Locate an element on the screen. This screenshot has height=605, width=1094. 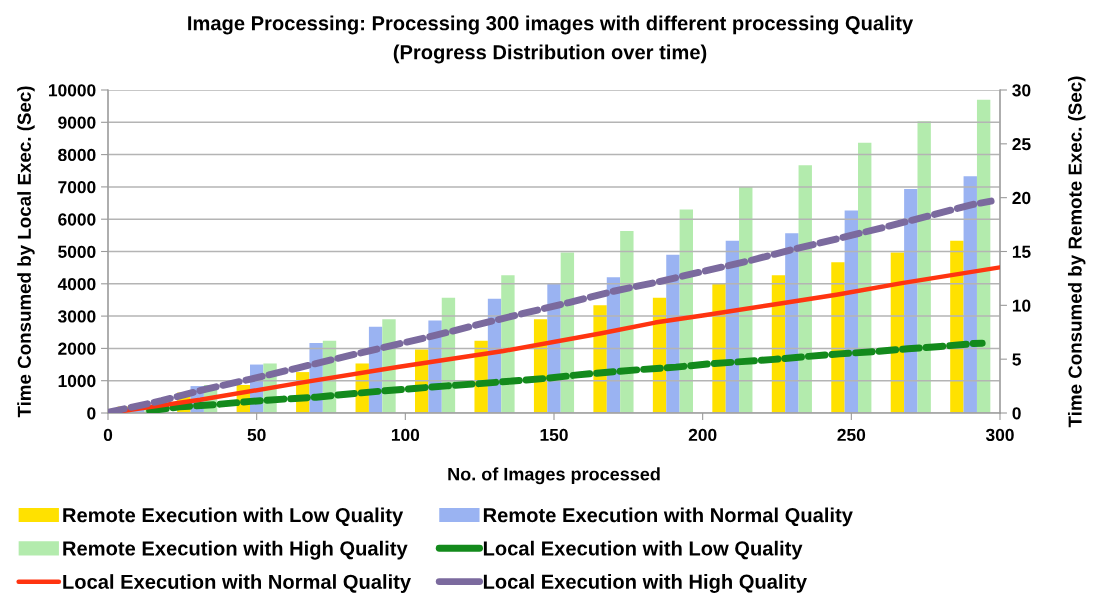
y-tick-label: 8000 is located at coordinates (77, 155).